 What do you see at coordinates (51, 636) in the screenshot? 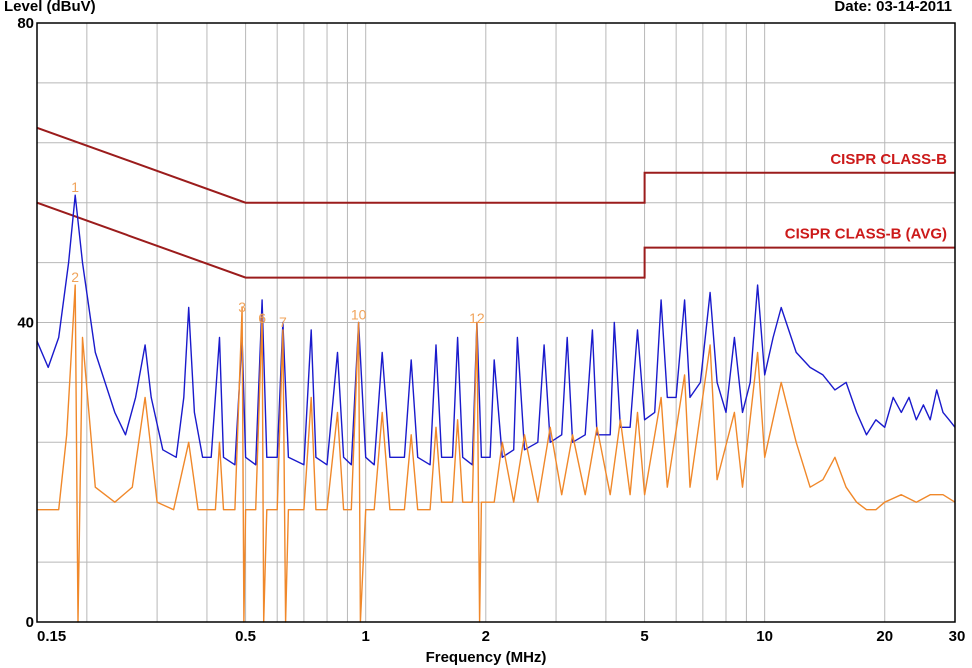
I see `x-tick-label: 0.15` at bounding box center [51, 636].